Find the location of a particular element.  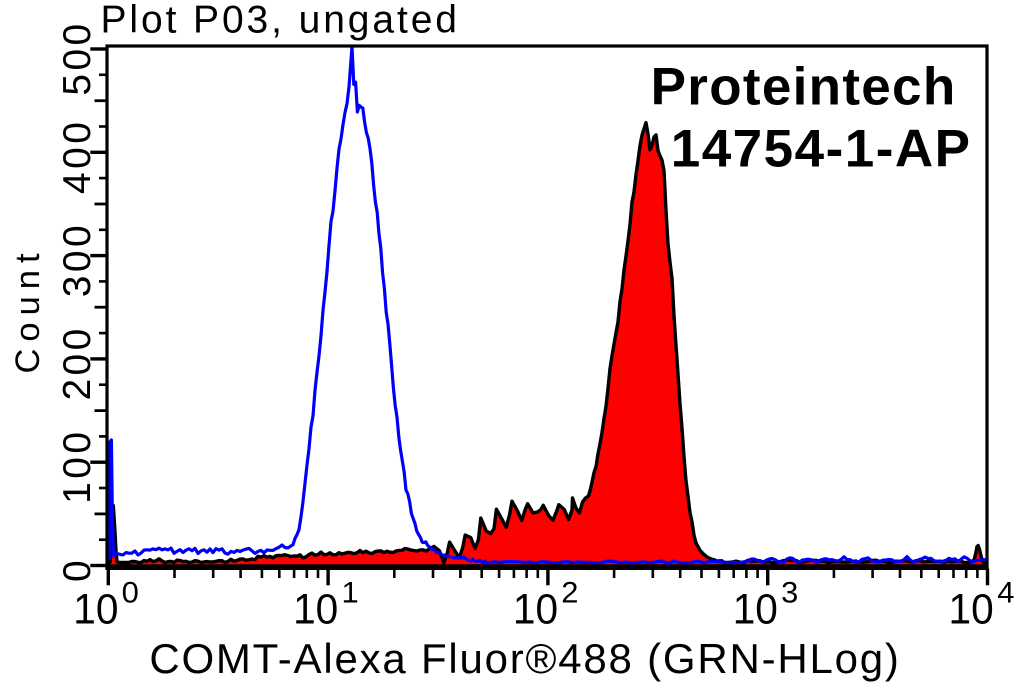

svg-text: 14754-1-AP is located at coordinates (821, 149).